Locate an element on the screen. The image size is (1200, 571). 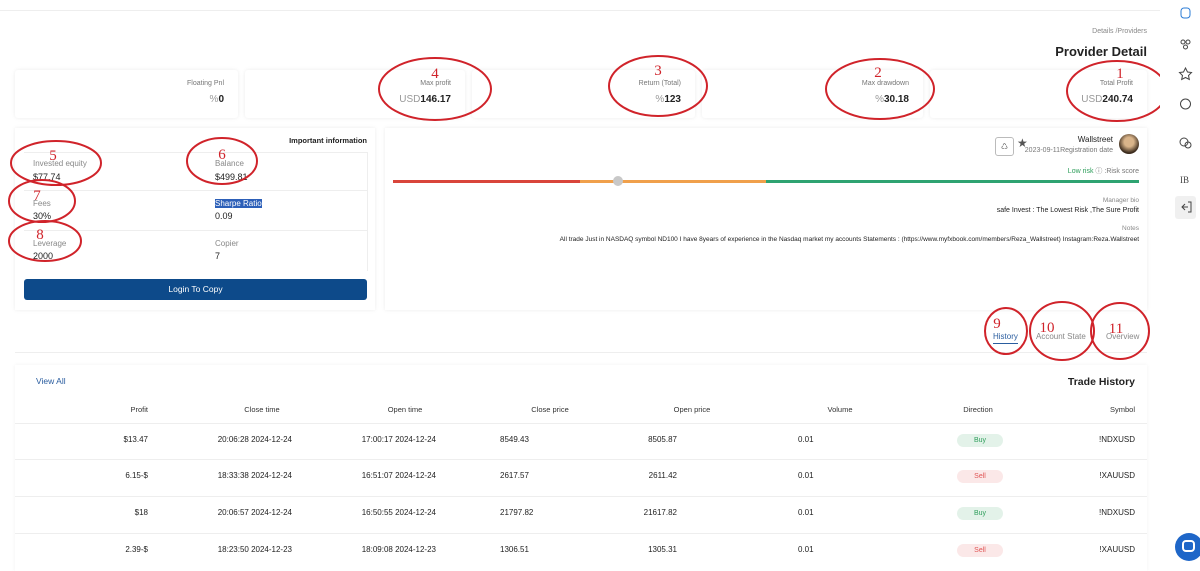
stat-unit: USD is located at coordinates (1092, 99).